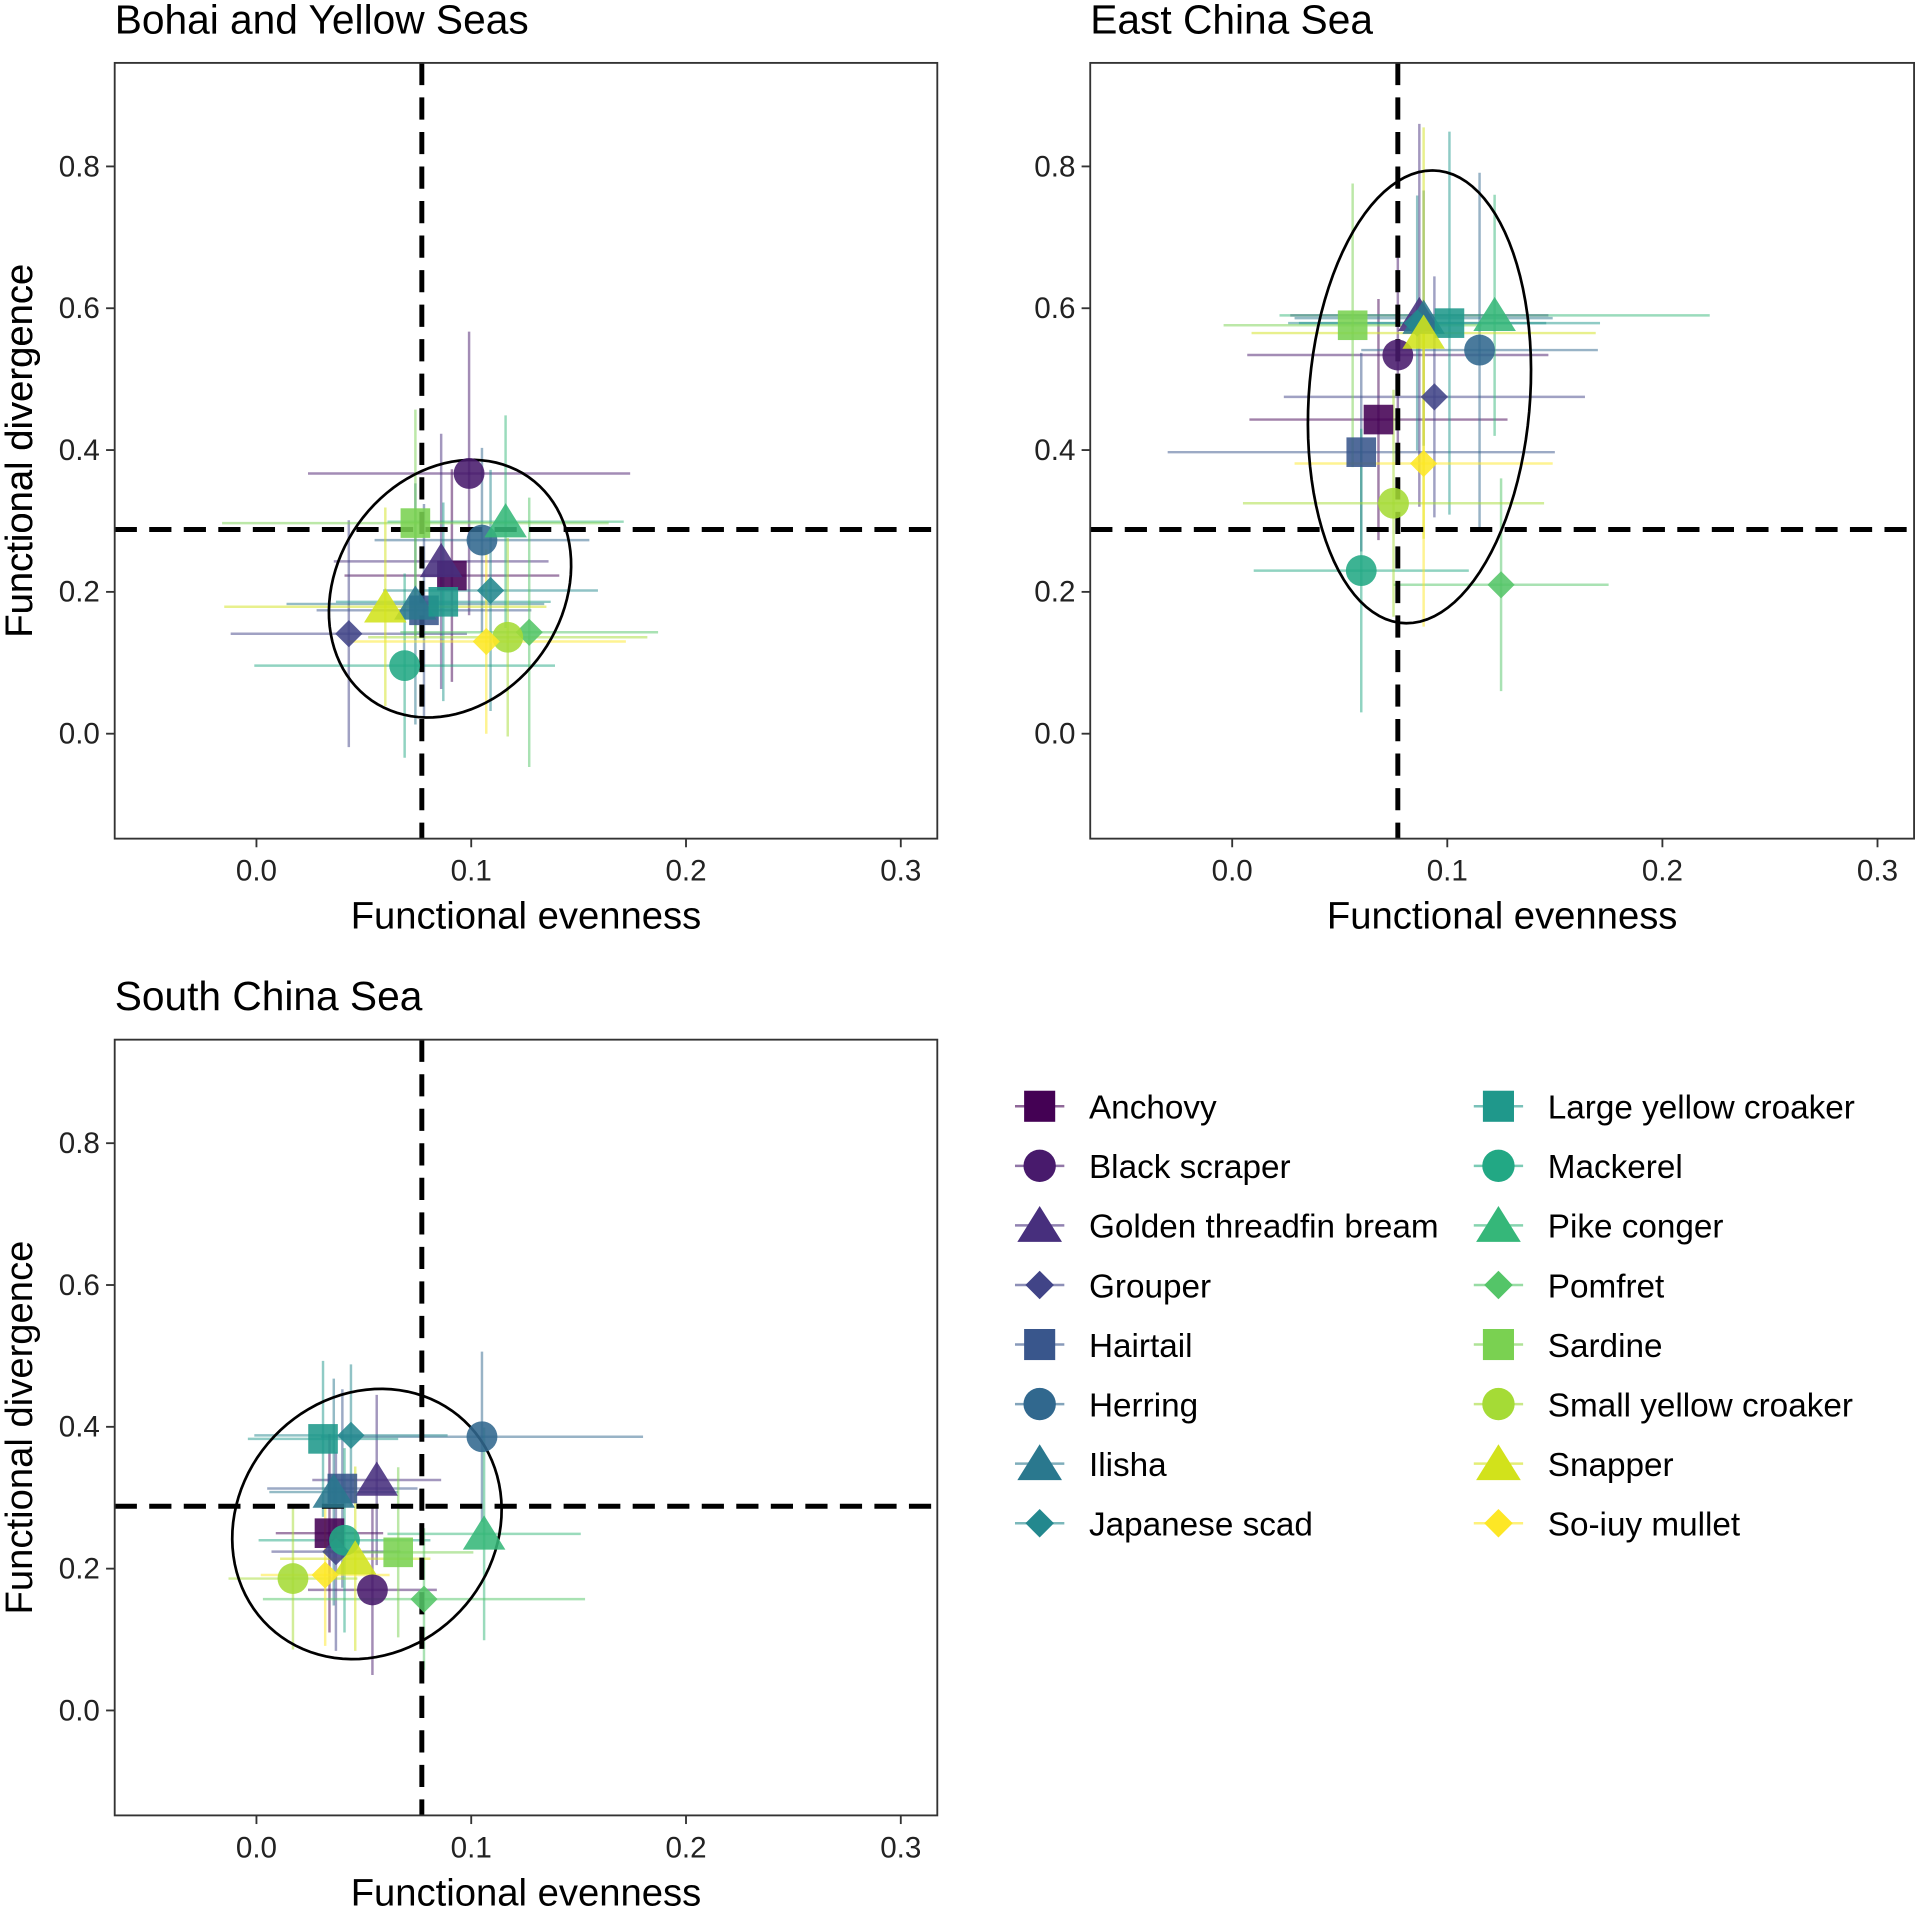 The width and height of the screenshot is (1919, 1919). I want to click on legend-label: Golden threadfin bream, so click(1264, 1227).